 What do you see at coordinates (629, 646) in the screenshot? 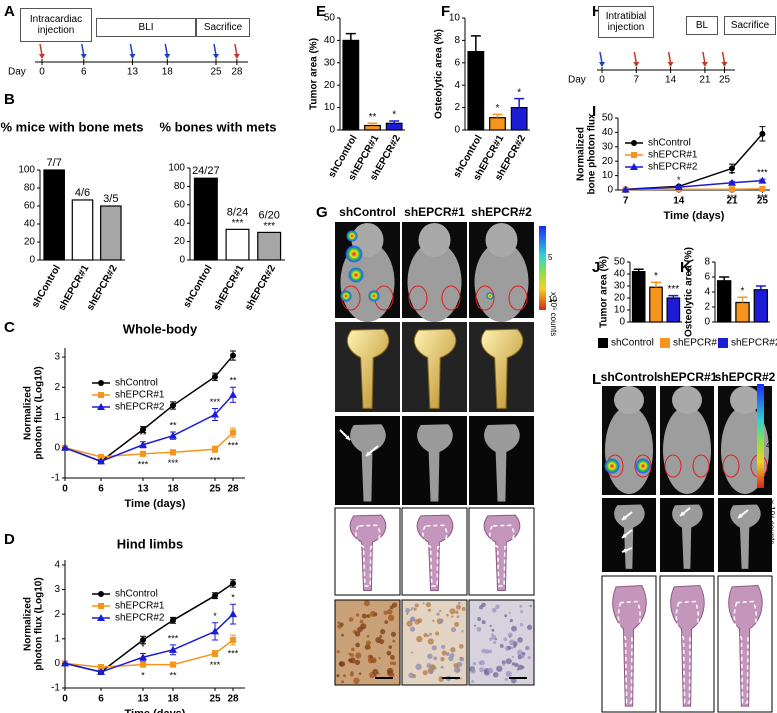
I see `bone-section` at bounding box center [629, 646].